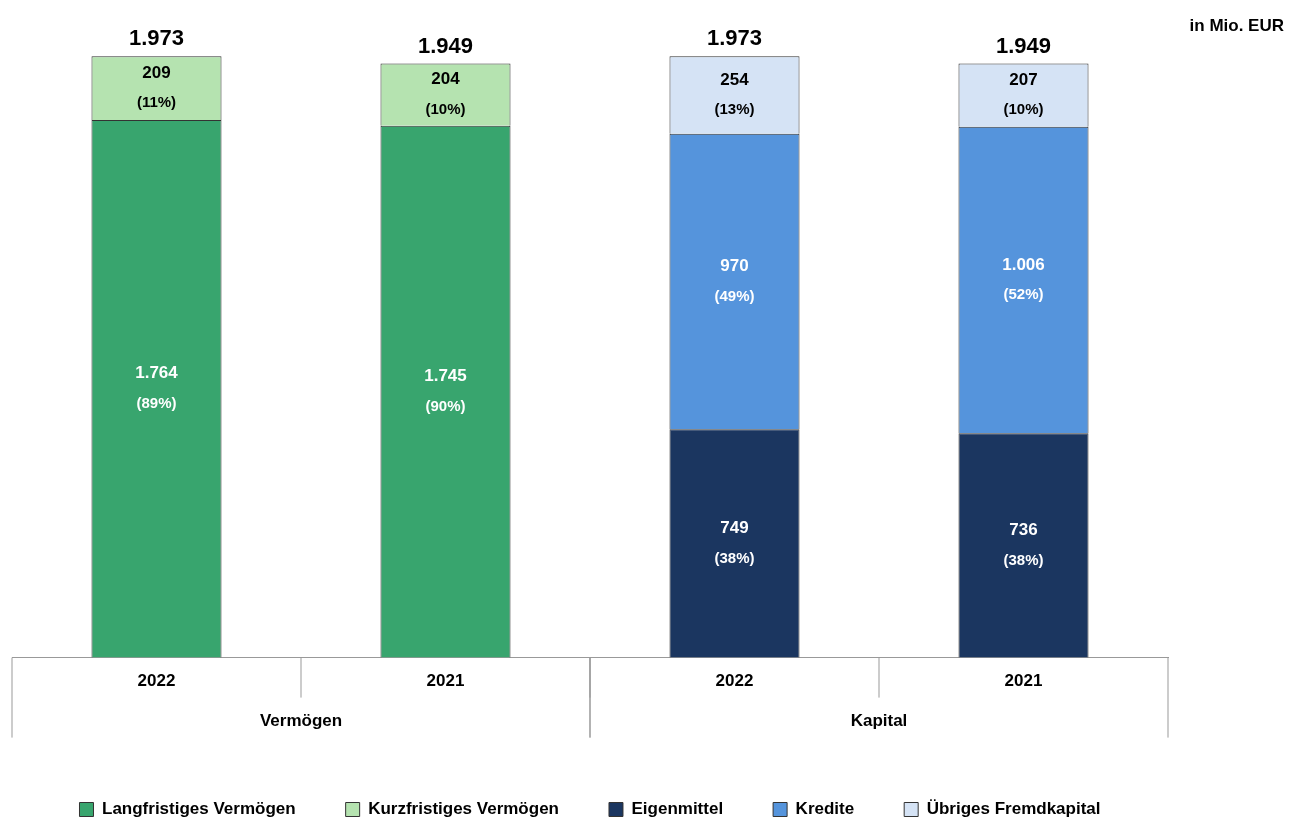 This screenshot has height=837, width=1297. I want to click on data-label: 1.745 (90%), so click(445, 390).